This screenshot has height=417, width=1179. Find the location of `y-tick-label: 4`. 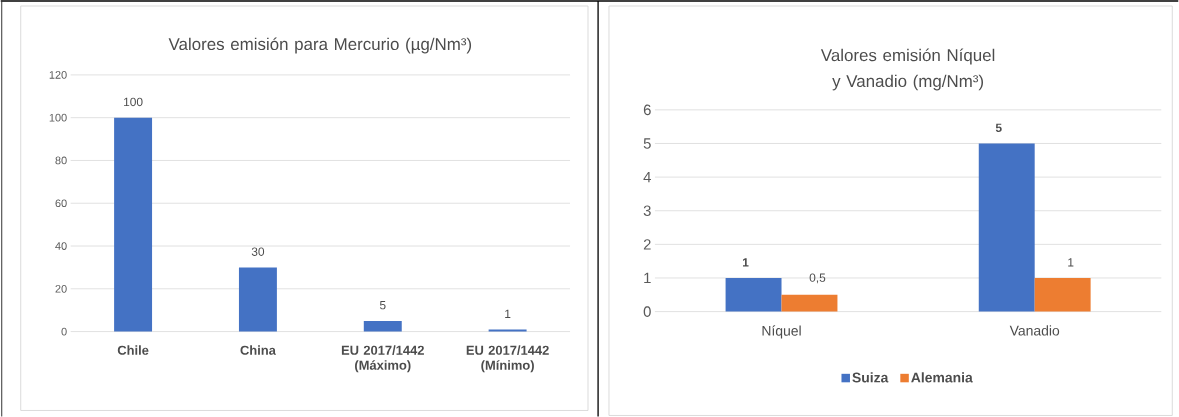

y-tick-label: 4 is located at coordinates (647, 177).